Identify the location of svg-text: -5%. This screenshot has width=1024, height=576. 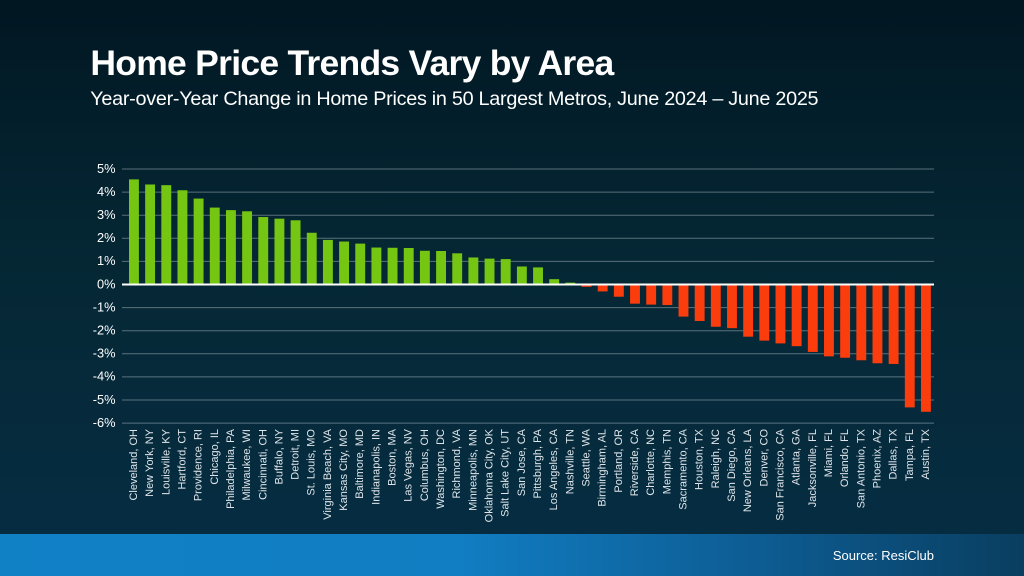
(104, 399).